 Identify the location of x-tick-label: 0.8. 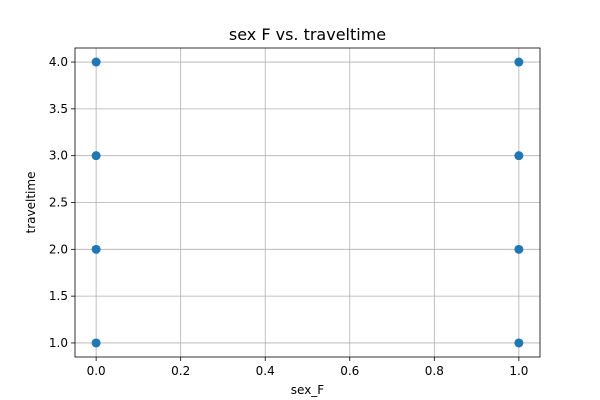
(434, 371).